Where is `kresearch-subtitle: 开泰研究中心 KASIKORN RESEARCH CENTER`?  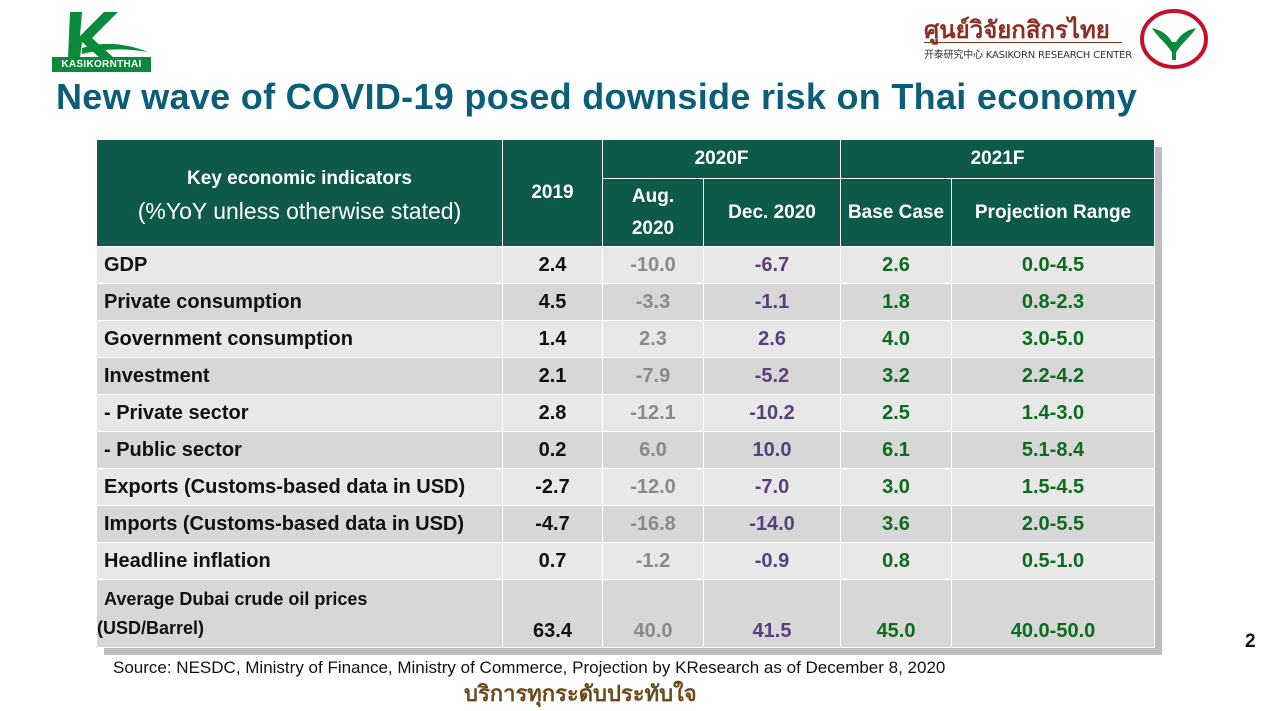
kresearch-subtitle: 开泰研究中心 KASIKORN RESEARCH CENTER is located at coordinates (1028, 55).